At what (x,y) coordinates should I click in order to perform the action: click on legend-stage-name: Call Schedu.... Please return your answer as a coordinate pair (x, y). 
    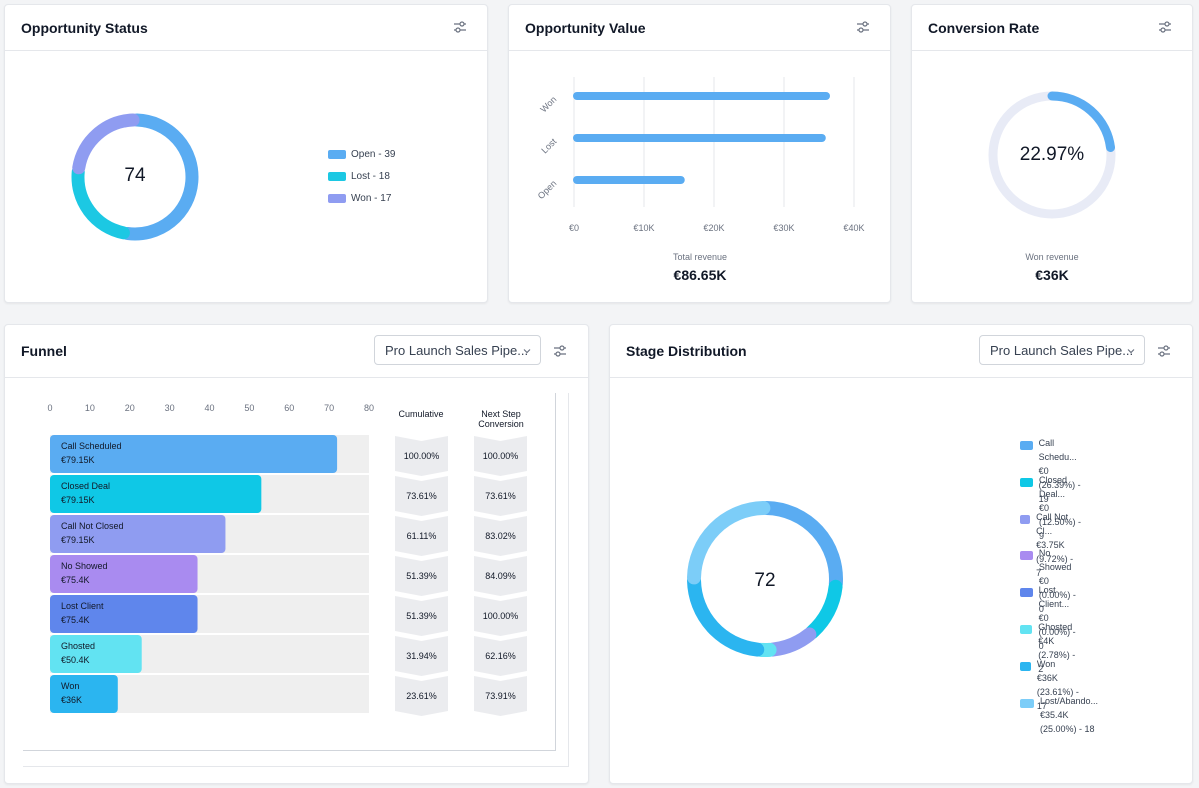
    Looking at the image, I should click on (1057, 450).